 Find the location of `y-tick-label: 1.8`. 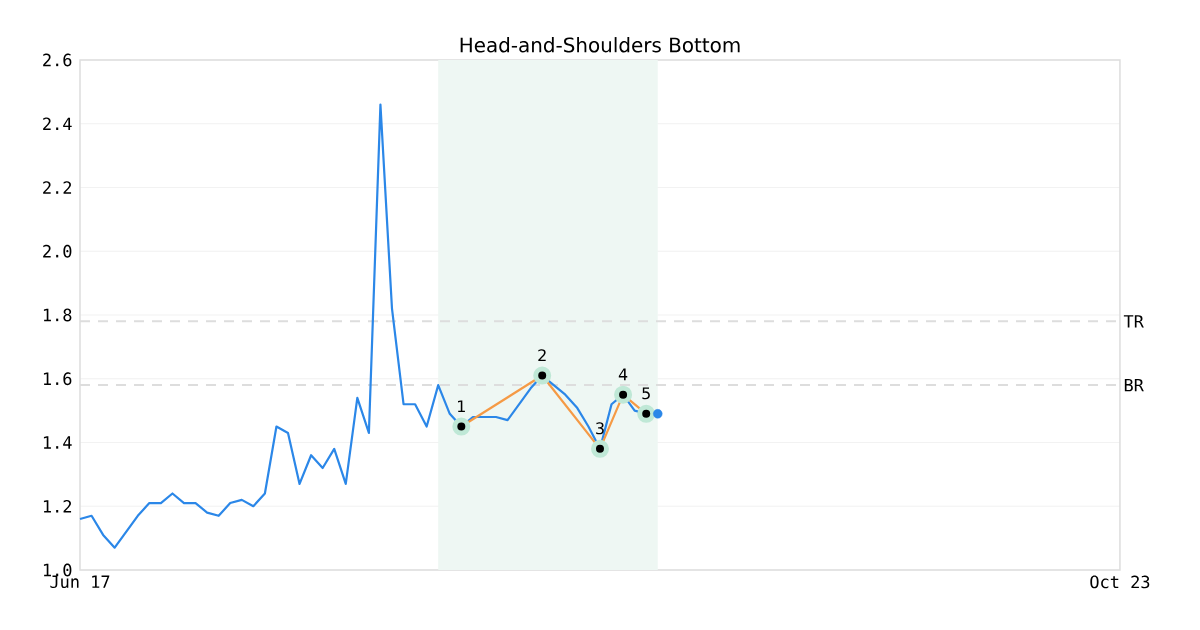

y-tick-label: 1.8 is located at coordinates (57, 315).